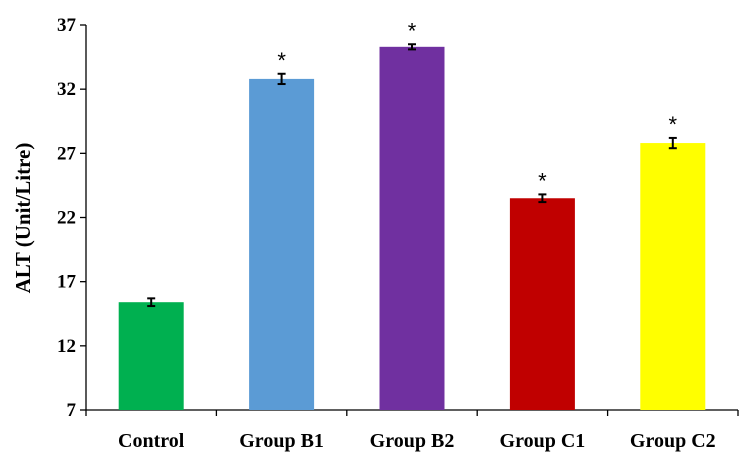 Image resolution: width=744 pixels, height=470 pixels. I want to click on significance-label-1: *, so click(281, 60).